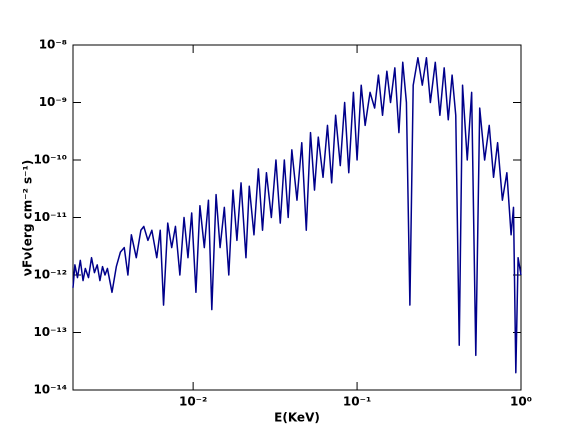  What do you see at coordinates (50, 332) in the screenshot?
I see `y-tick-label: 10⁻¹³` at bounding box center [50, 332].